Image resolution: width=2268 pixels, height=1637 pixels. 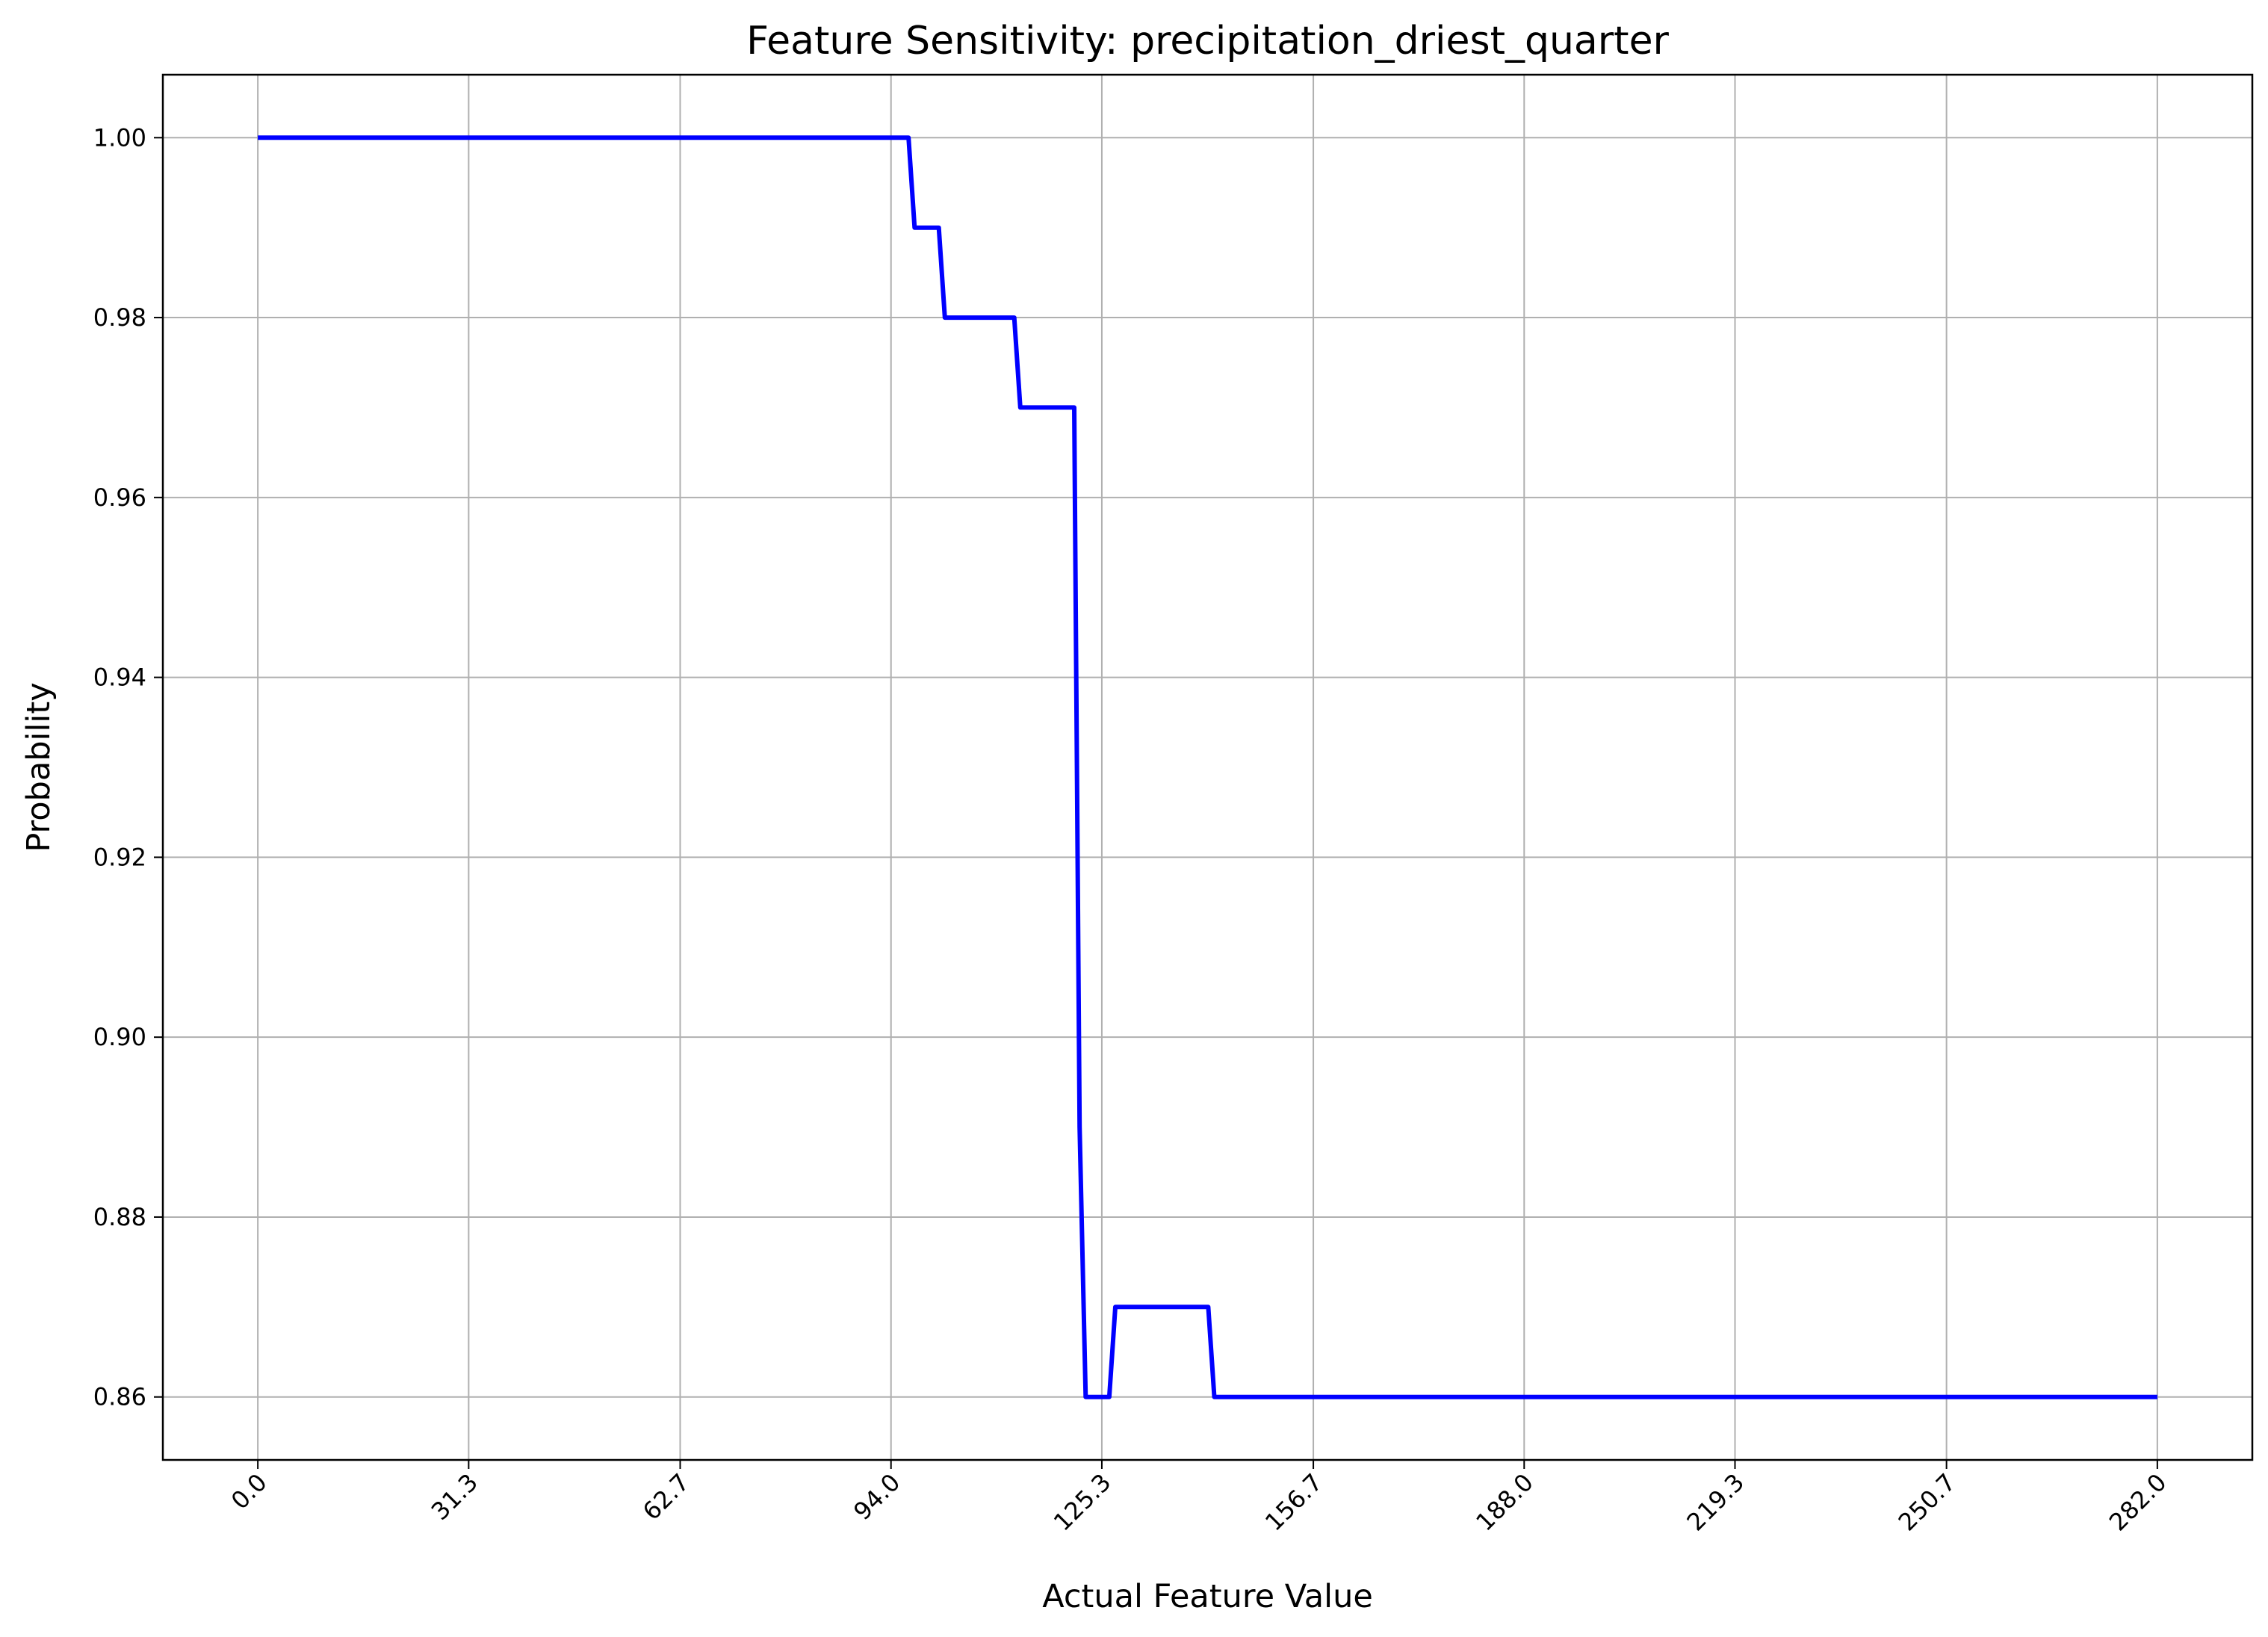 What do you see at coordinates (39, 767) in the screenshot?
I see `y-axis-label: Probability` at bounding box center [39, 767].